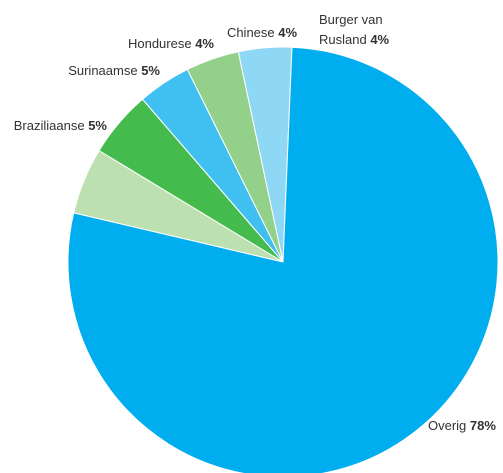 Image resolution: width=503 pixels, height=473 pixels. I want to click on slice-label-overig: Overig 78%, so click(462, 425).